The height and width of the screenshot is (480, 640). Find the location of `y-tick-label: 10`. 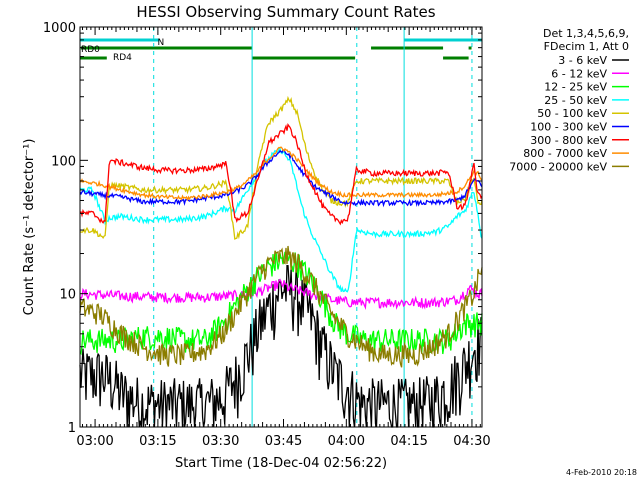

y-tick-label: 10 is located at coordinates (67, 295).